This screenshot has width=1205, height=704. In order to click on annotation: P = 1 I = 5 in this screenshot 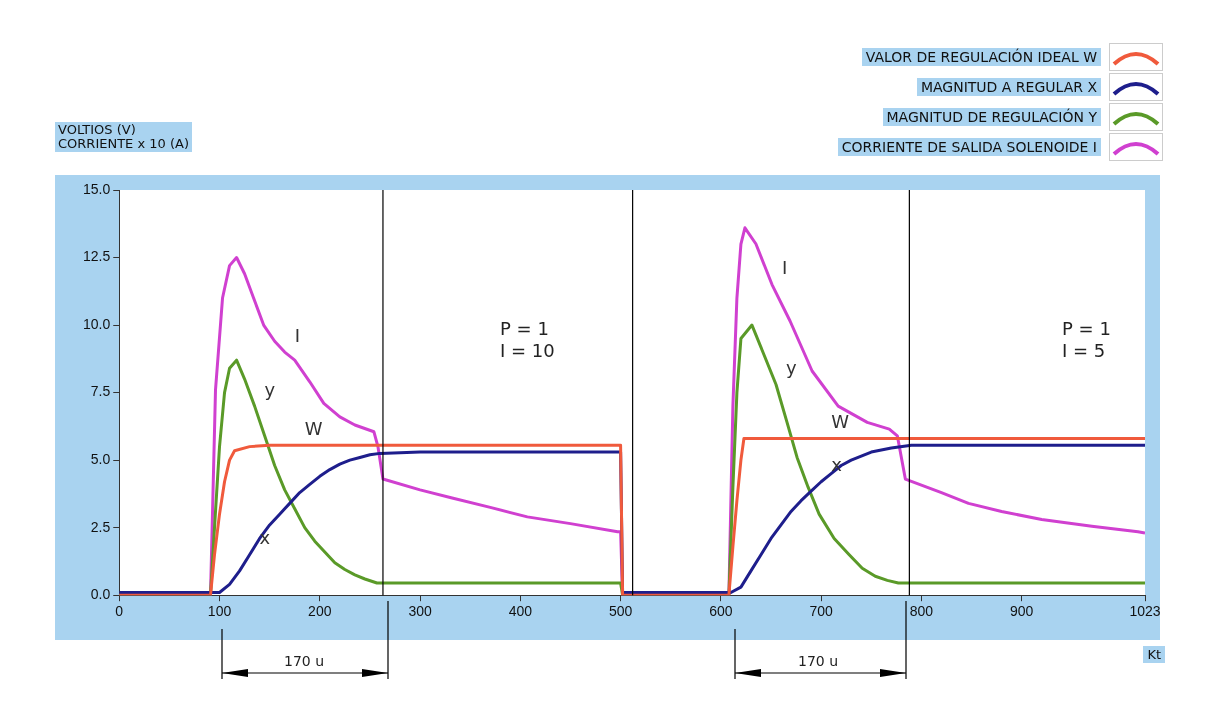, I will do `click(1086, 340)`.